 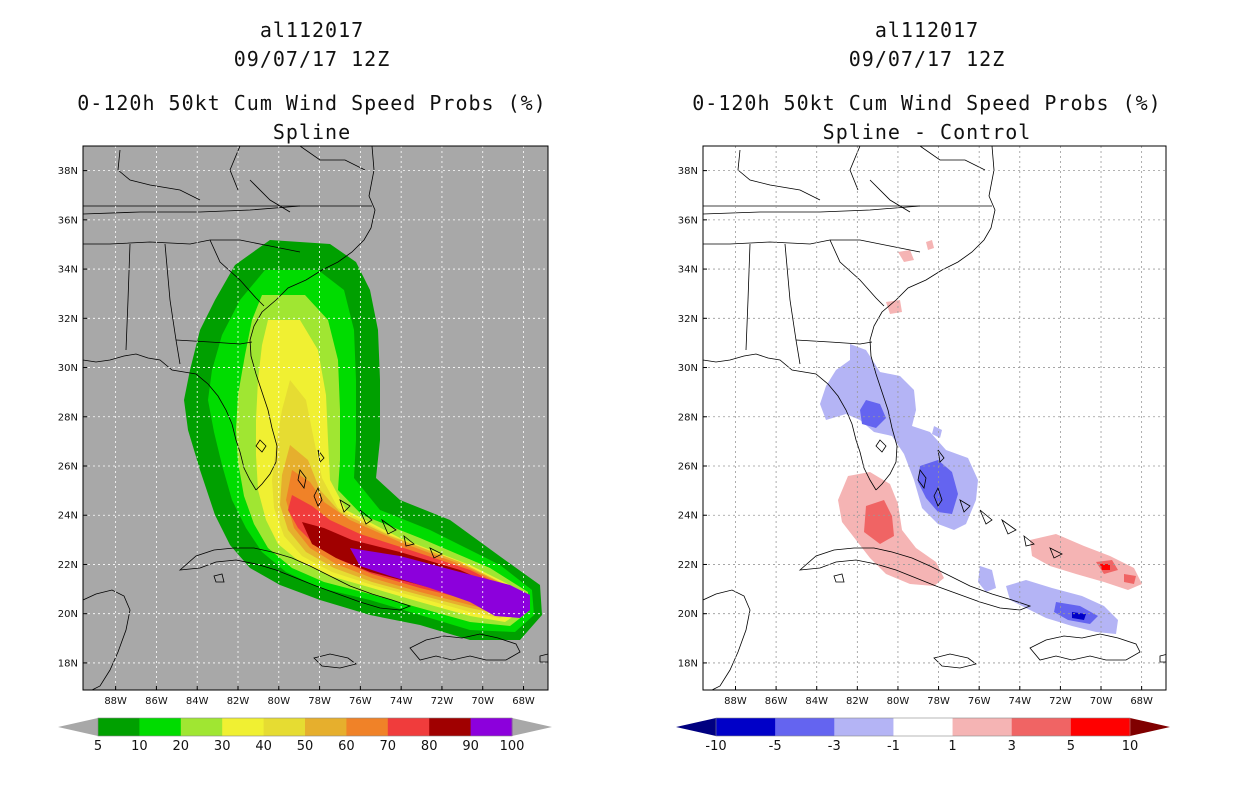 I want to click on left-lon-label: 84W, so click(x=197, y=701).